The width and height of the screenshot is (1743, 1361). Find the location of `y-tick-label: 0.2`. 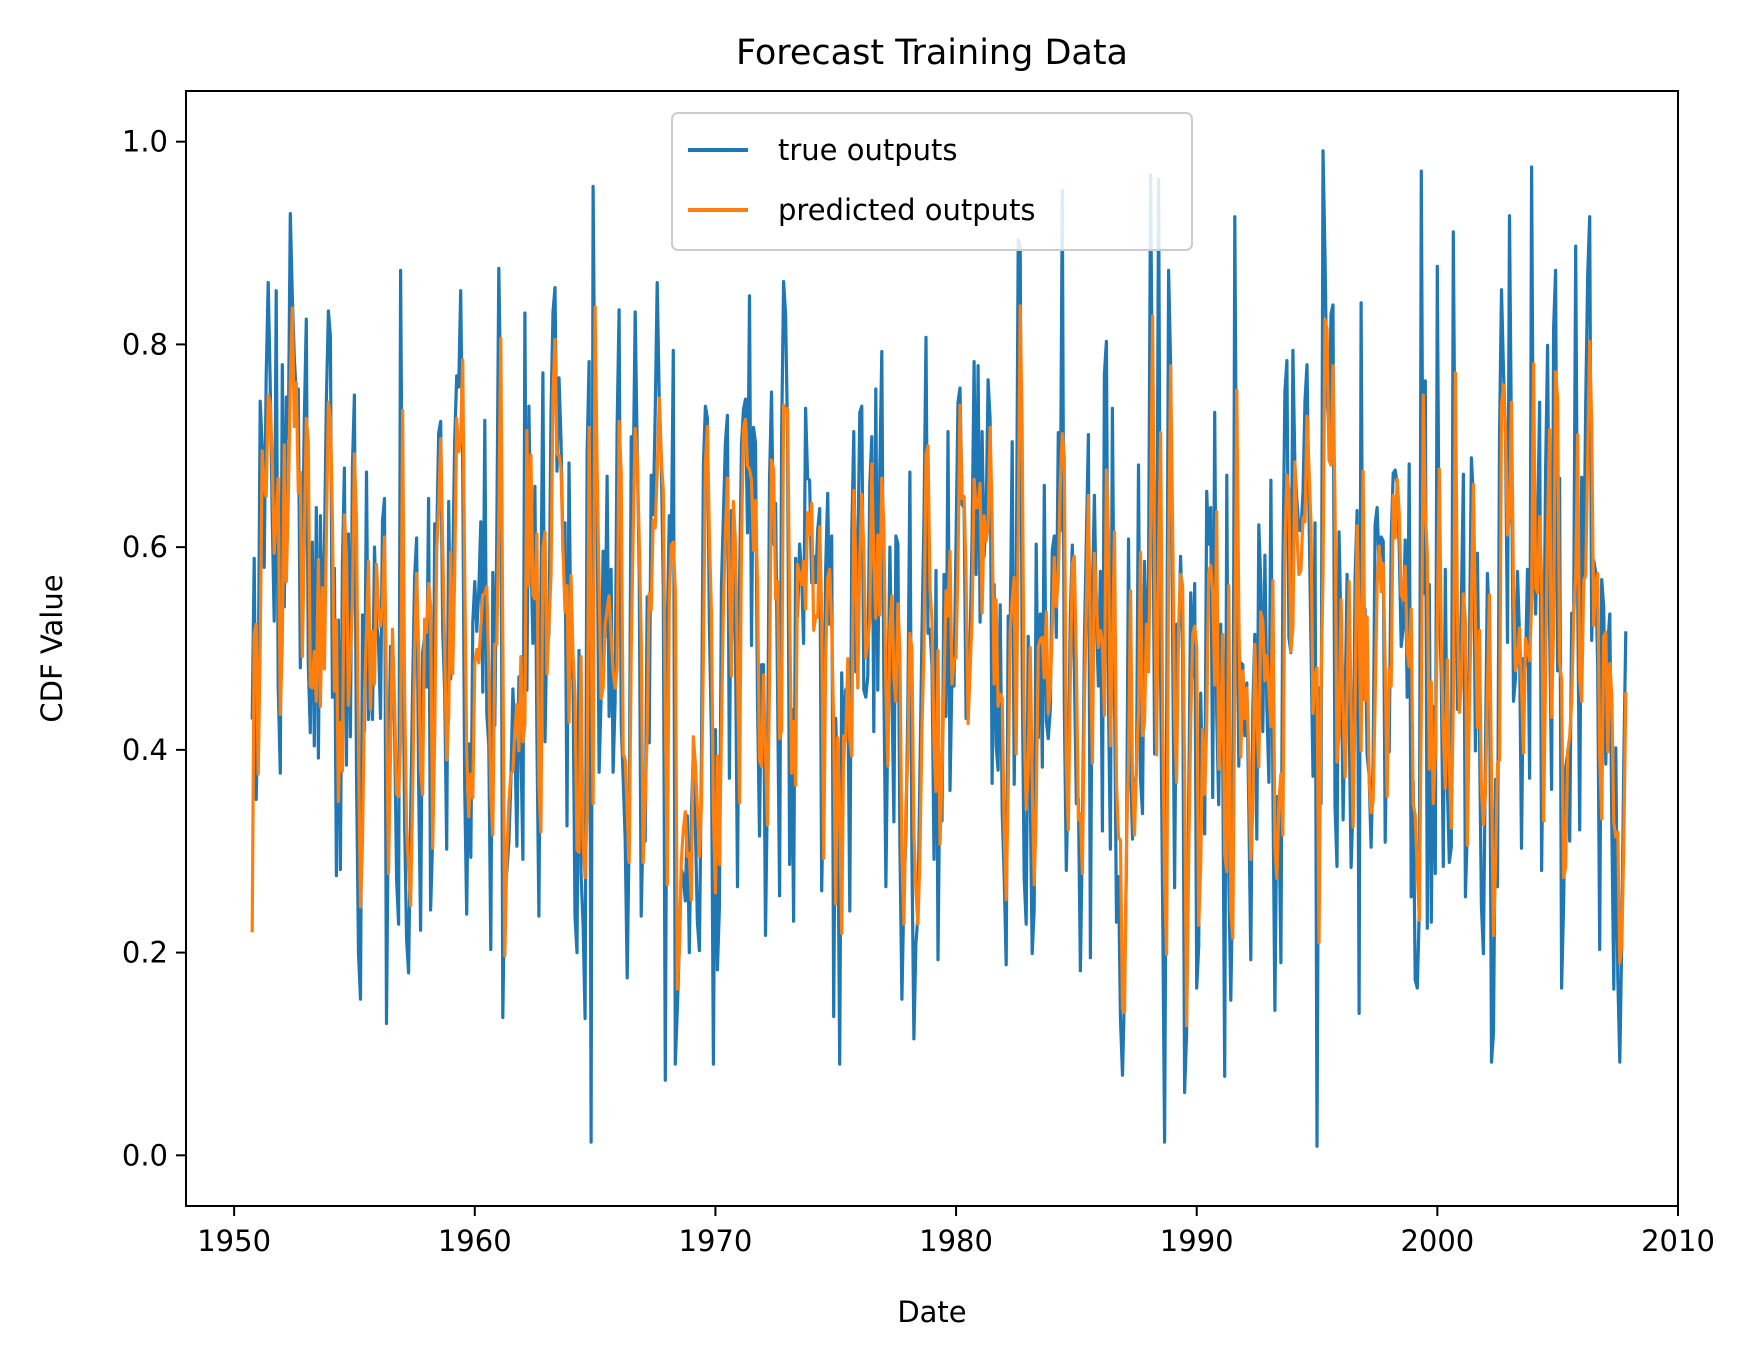

y-tick-label: 0.2 is located at coordinates (145, 953).